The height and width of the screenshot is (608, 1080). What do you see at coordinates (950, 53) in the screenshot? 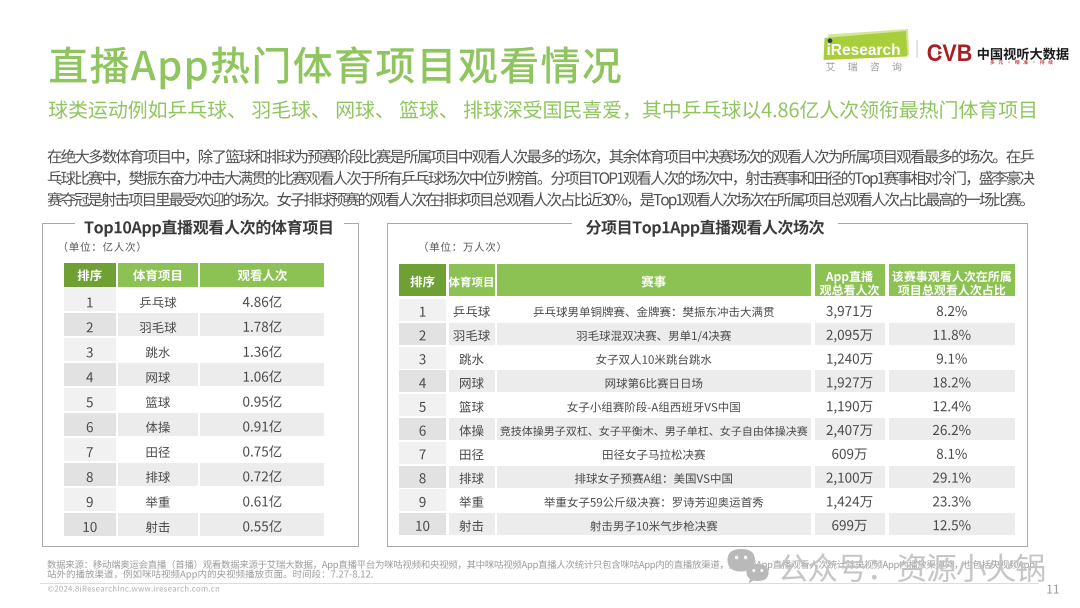
I see `svg-text: CVB` at bounding box center [950, 53].